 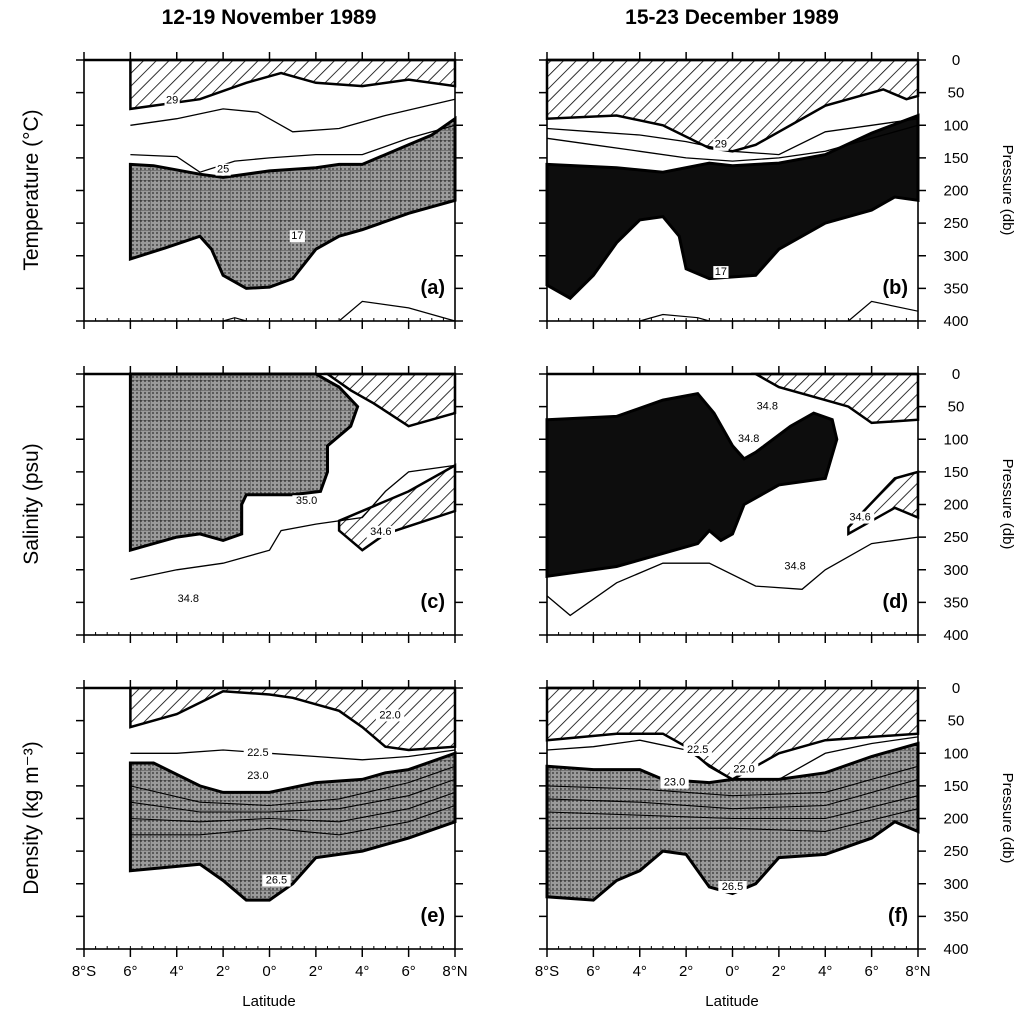 What do you see at coordinates (306, 501) in the screenshot?
I see `panel-c-contour-label-0: 35.0` at bounding box center [306, 501].